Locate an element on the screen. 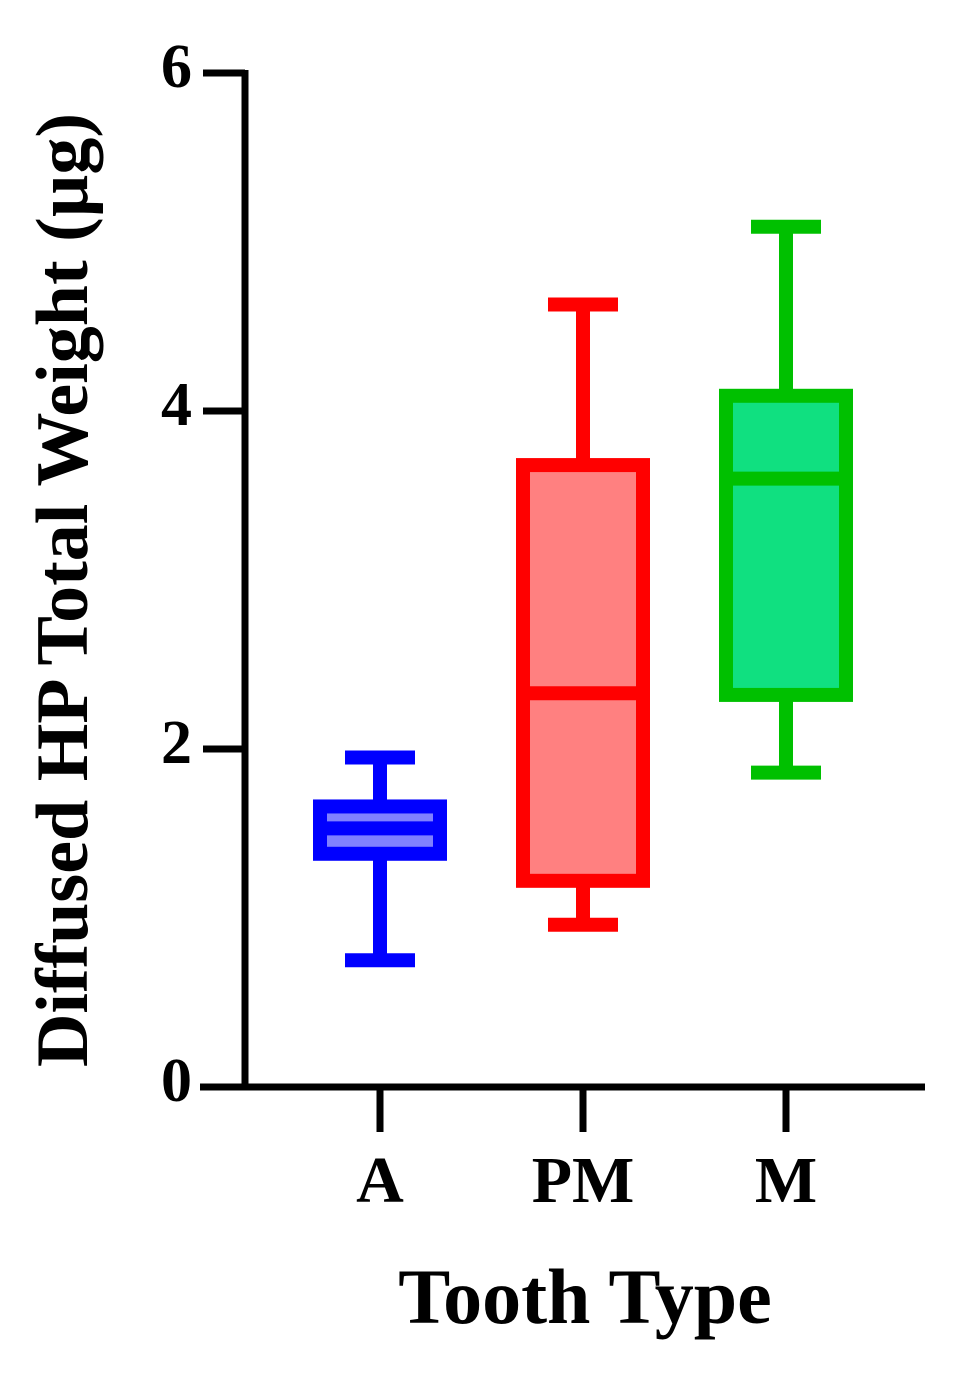 The height and width of the screenshot is (1393, 953). x-tick-label: A is located at coordinates (380, 1180).